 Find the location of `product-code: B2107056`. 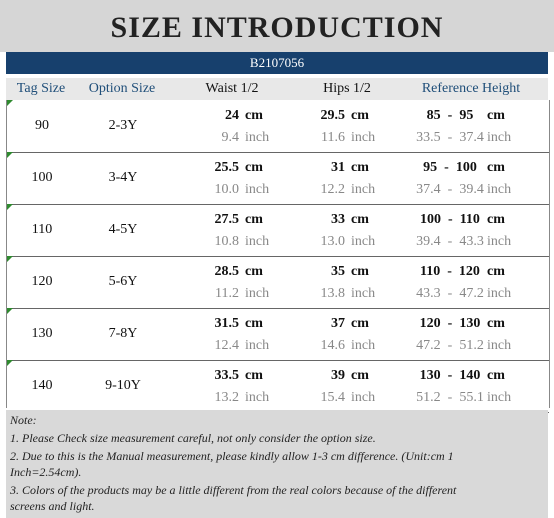

product-code: B2107056 is located at coordinates (277, 62).